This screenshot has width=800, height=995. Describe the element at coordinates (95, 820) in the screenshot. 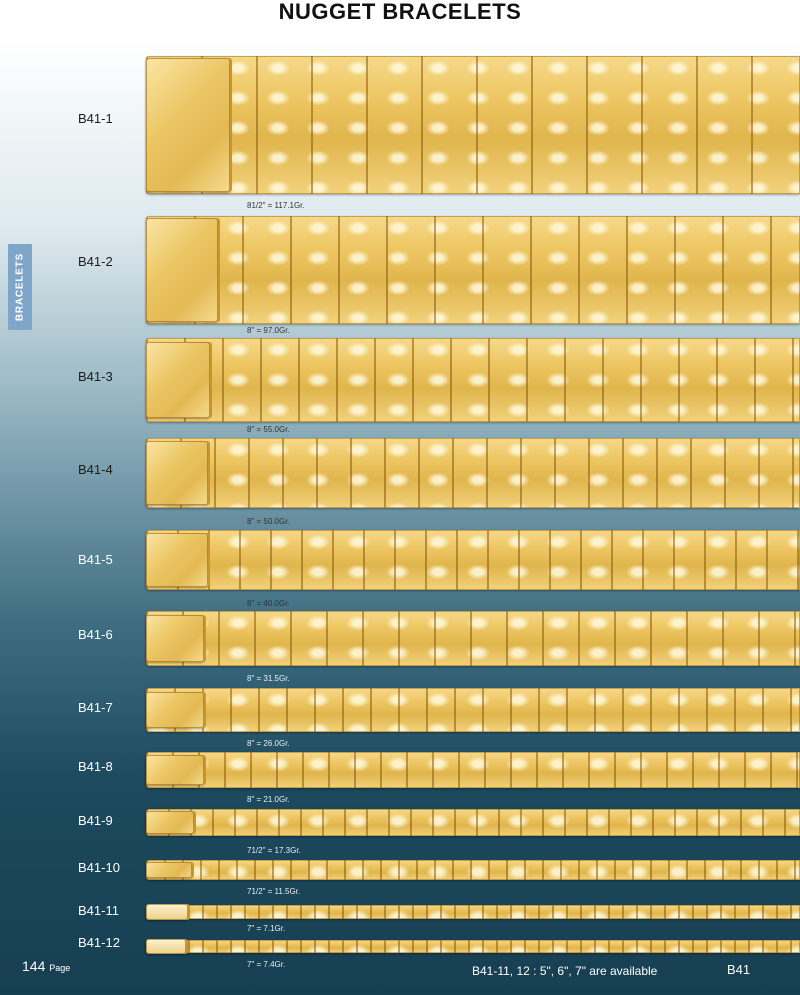

I see `item-code: B41-9` at that location.